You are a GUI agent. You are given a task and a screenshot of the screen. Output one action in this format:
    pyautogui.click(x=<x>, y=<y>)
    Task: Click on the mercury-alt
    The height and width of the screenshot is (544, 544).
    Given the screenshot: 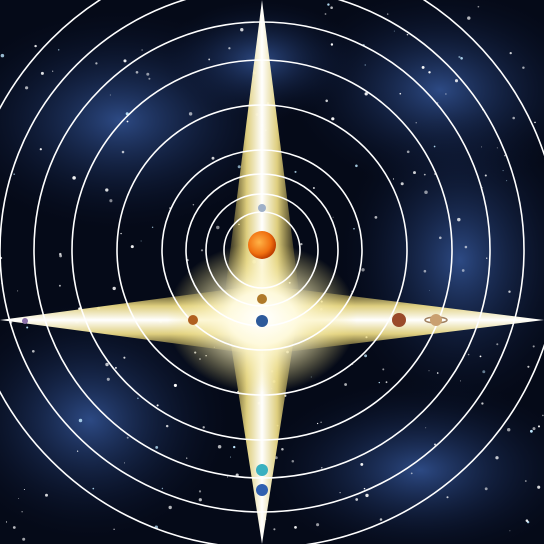 What is the action you would take?
    pyautogui.click(x=193, y=320)
    